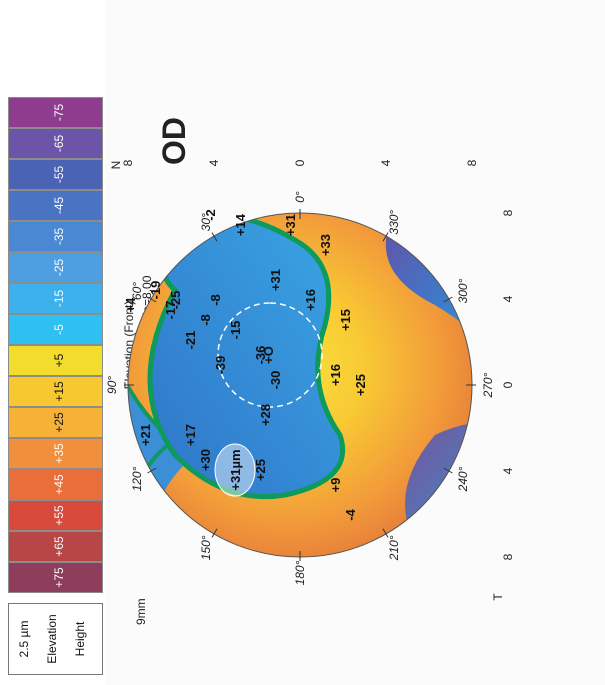 This screenshot has height=685, width=605. What do you see at coordinates (59, 360) in the screenshot?
I see `scale-value: +5` at bounding box center [59, 360].